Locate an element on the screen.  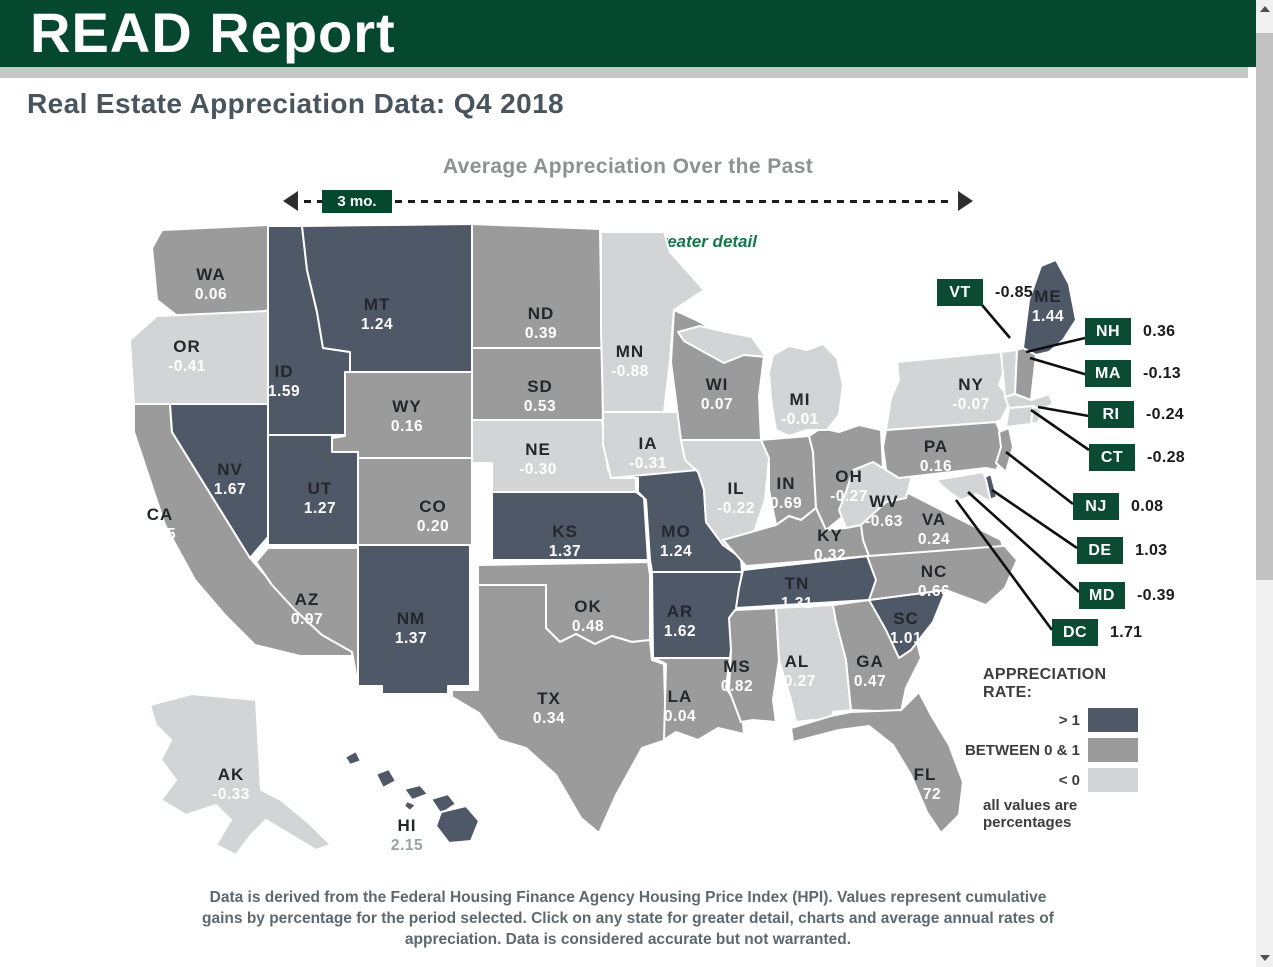
callout-value-NJ: 0.08 is located at coordinates (1147, 506).